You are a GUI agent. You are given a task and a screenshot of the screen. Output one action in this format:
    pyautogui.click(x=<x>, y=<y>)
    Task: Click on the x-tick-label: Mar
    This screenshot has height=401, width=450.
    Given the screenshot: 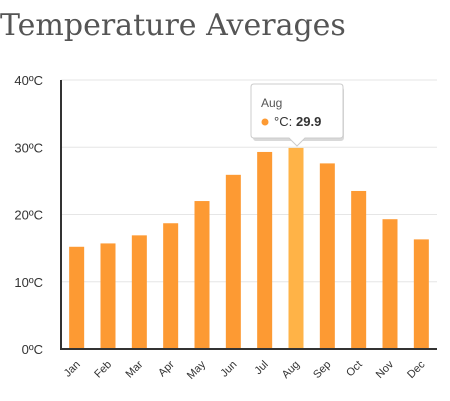 What is the action you would take?
    pyautogui.click(x=135, y=369)
    